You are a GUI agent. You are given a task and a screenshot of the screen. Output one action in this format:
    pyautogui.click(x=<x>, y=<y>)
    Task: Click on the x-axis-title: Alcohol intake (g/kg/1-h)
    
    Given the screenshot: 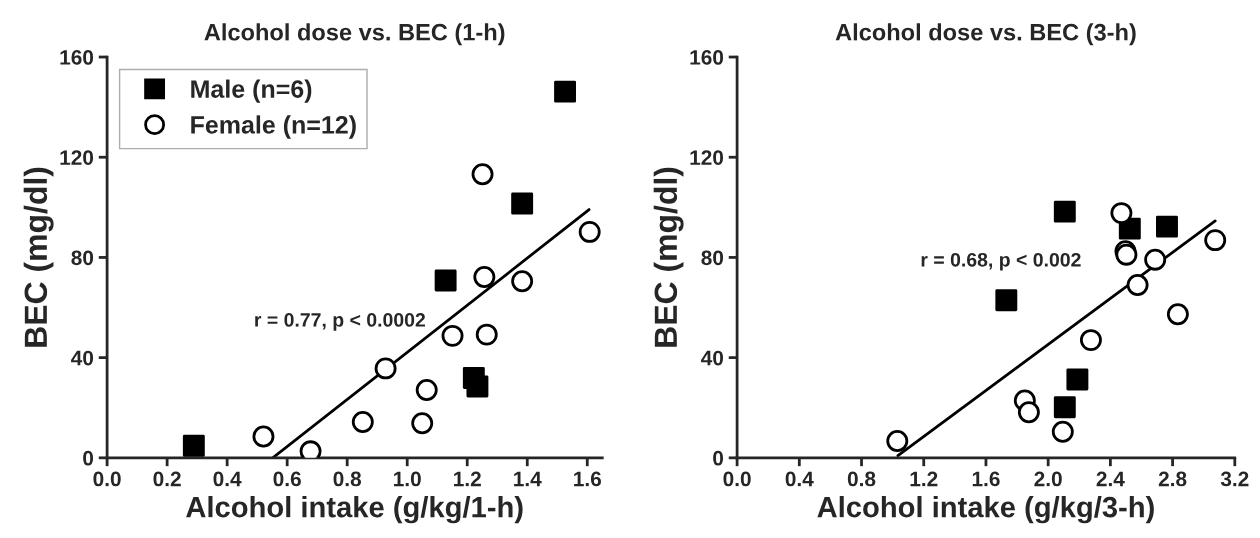 What is the action you would take?
    pyautogui.click(x=354, y=510)
    